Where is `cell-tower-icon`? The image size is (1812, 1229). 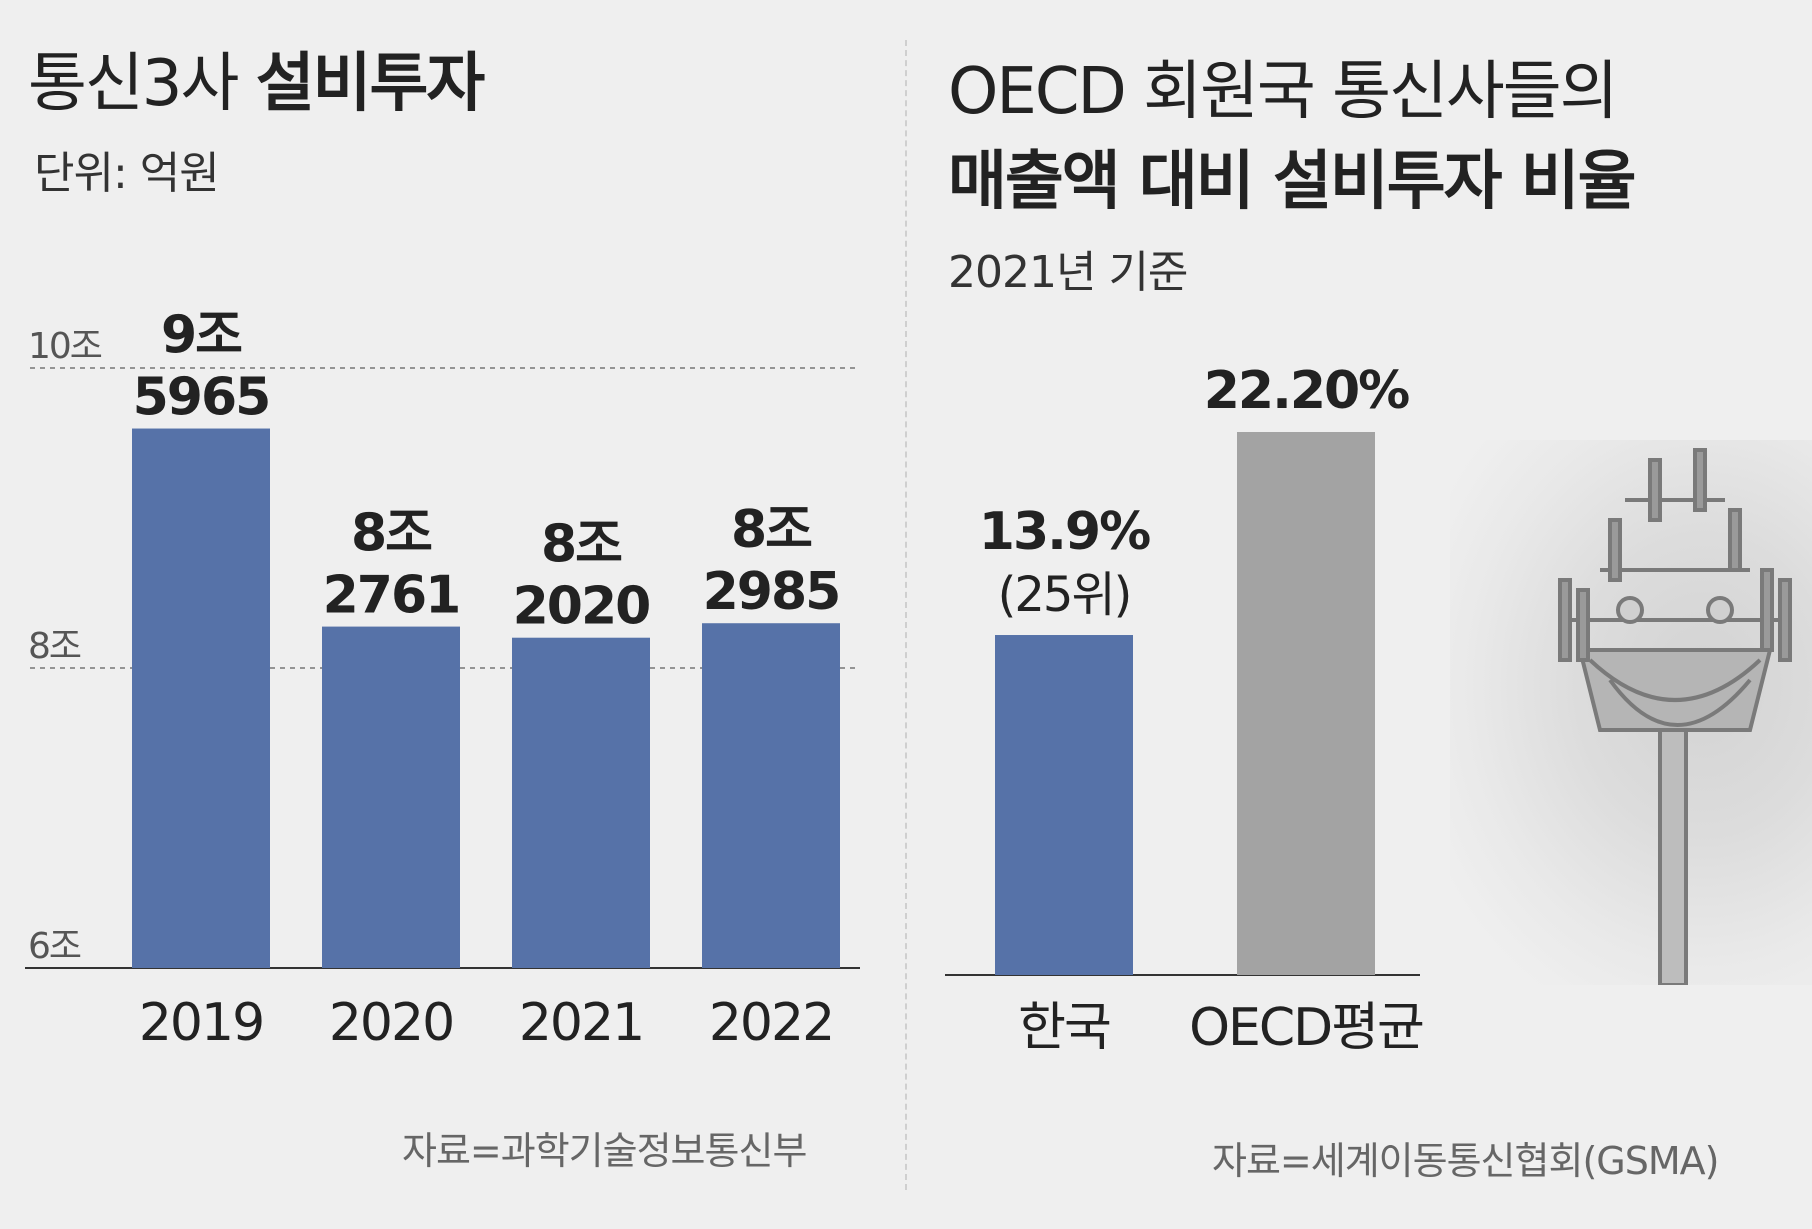 cell-tower-icon is located at coordinates (1675, 717).